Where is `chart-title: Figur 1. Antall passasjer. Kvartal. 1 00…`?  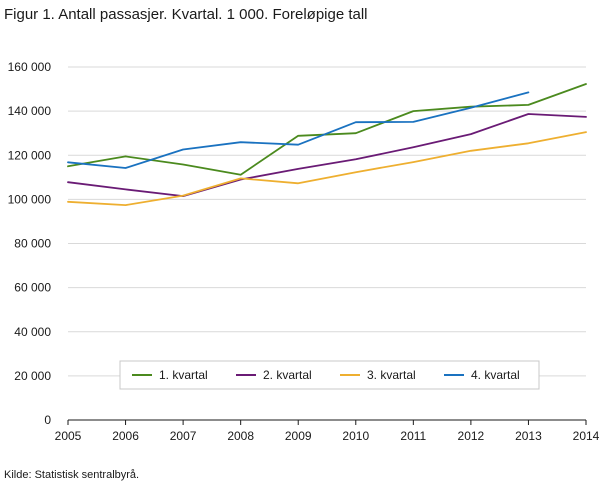
chart-title: Figur 1. Antall passasjer. Kvartal. 1 00… is located at coordinates (186, 14).